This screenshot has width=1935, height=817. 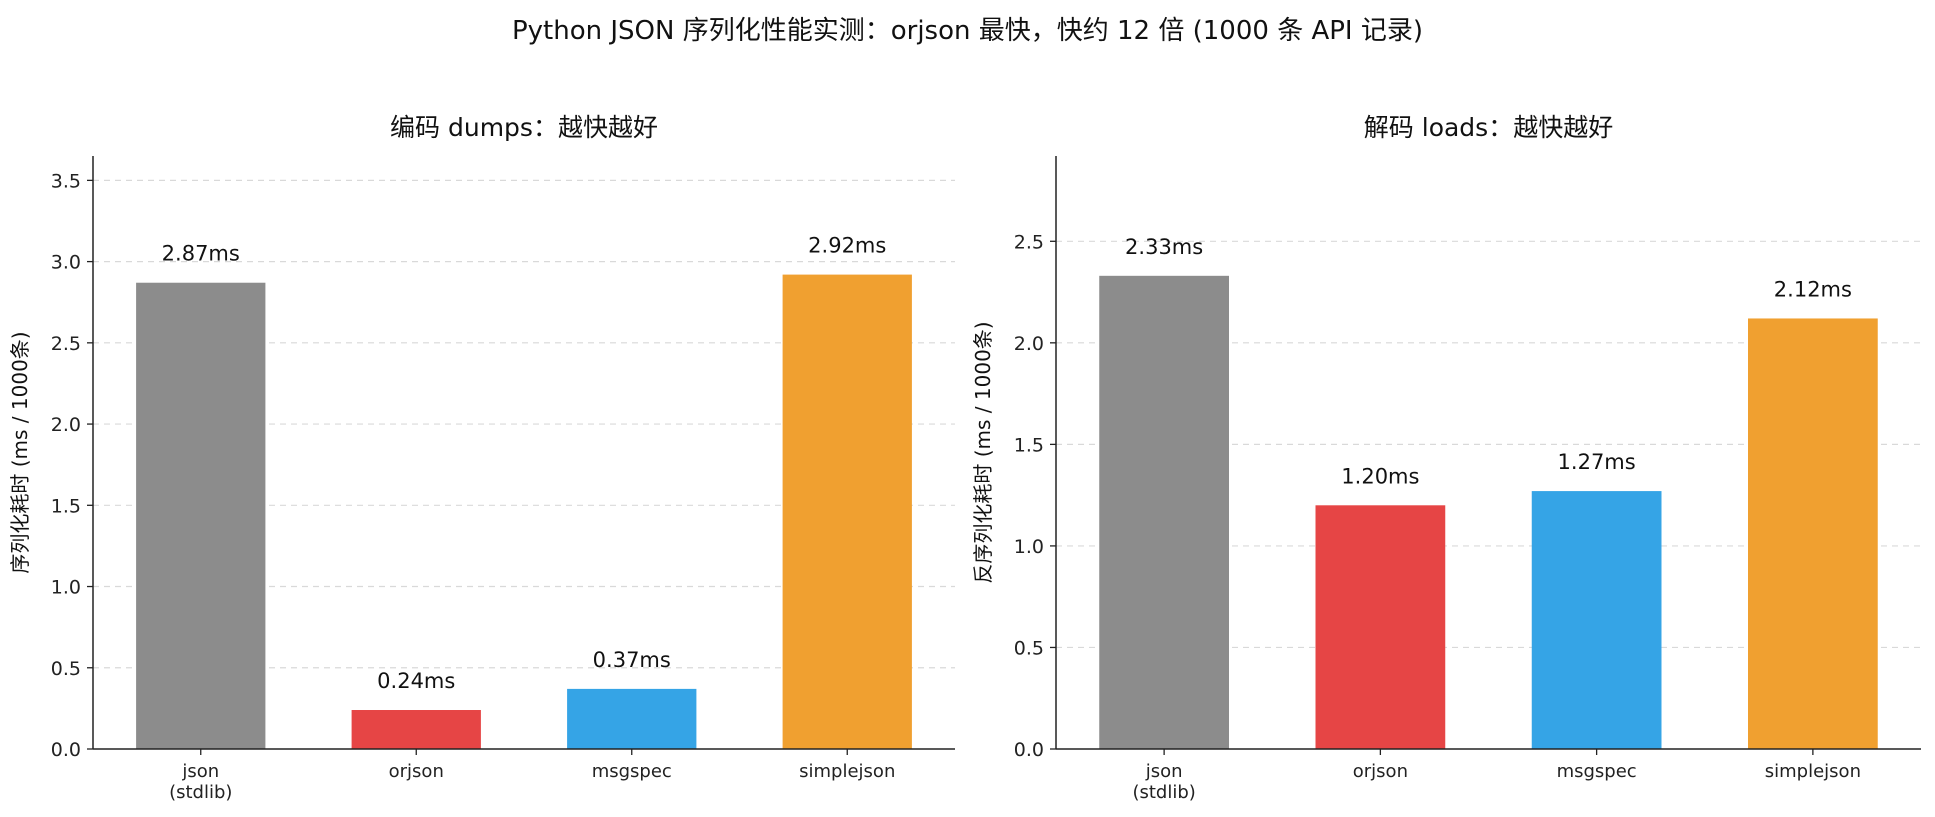 I want to click on y-axis-label: 序列化耗时 (ms / 1000条), so click(x=20, y=452).